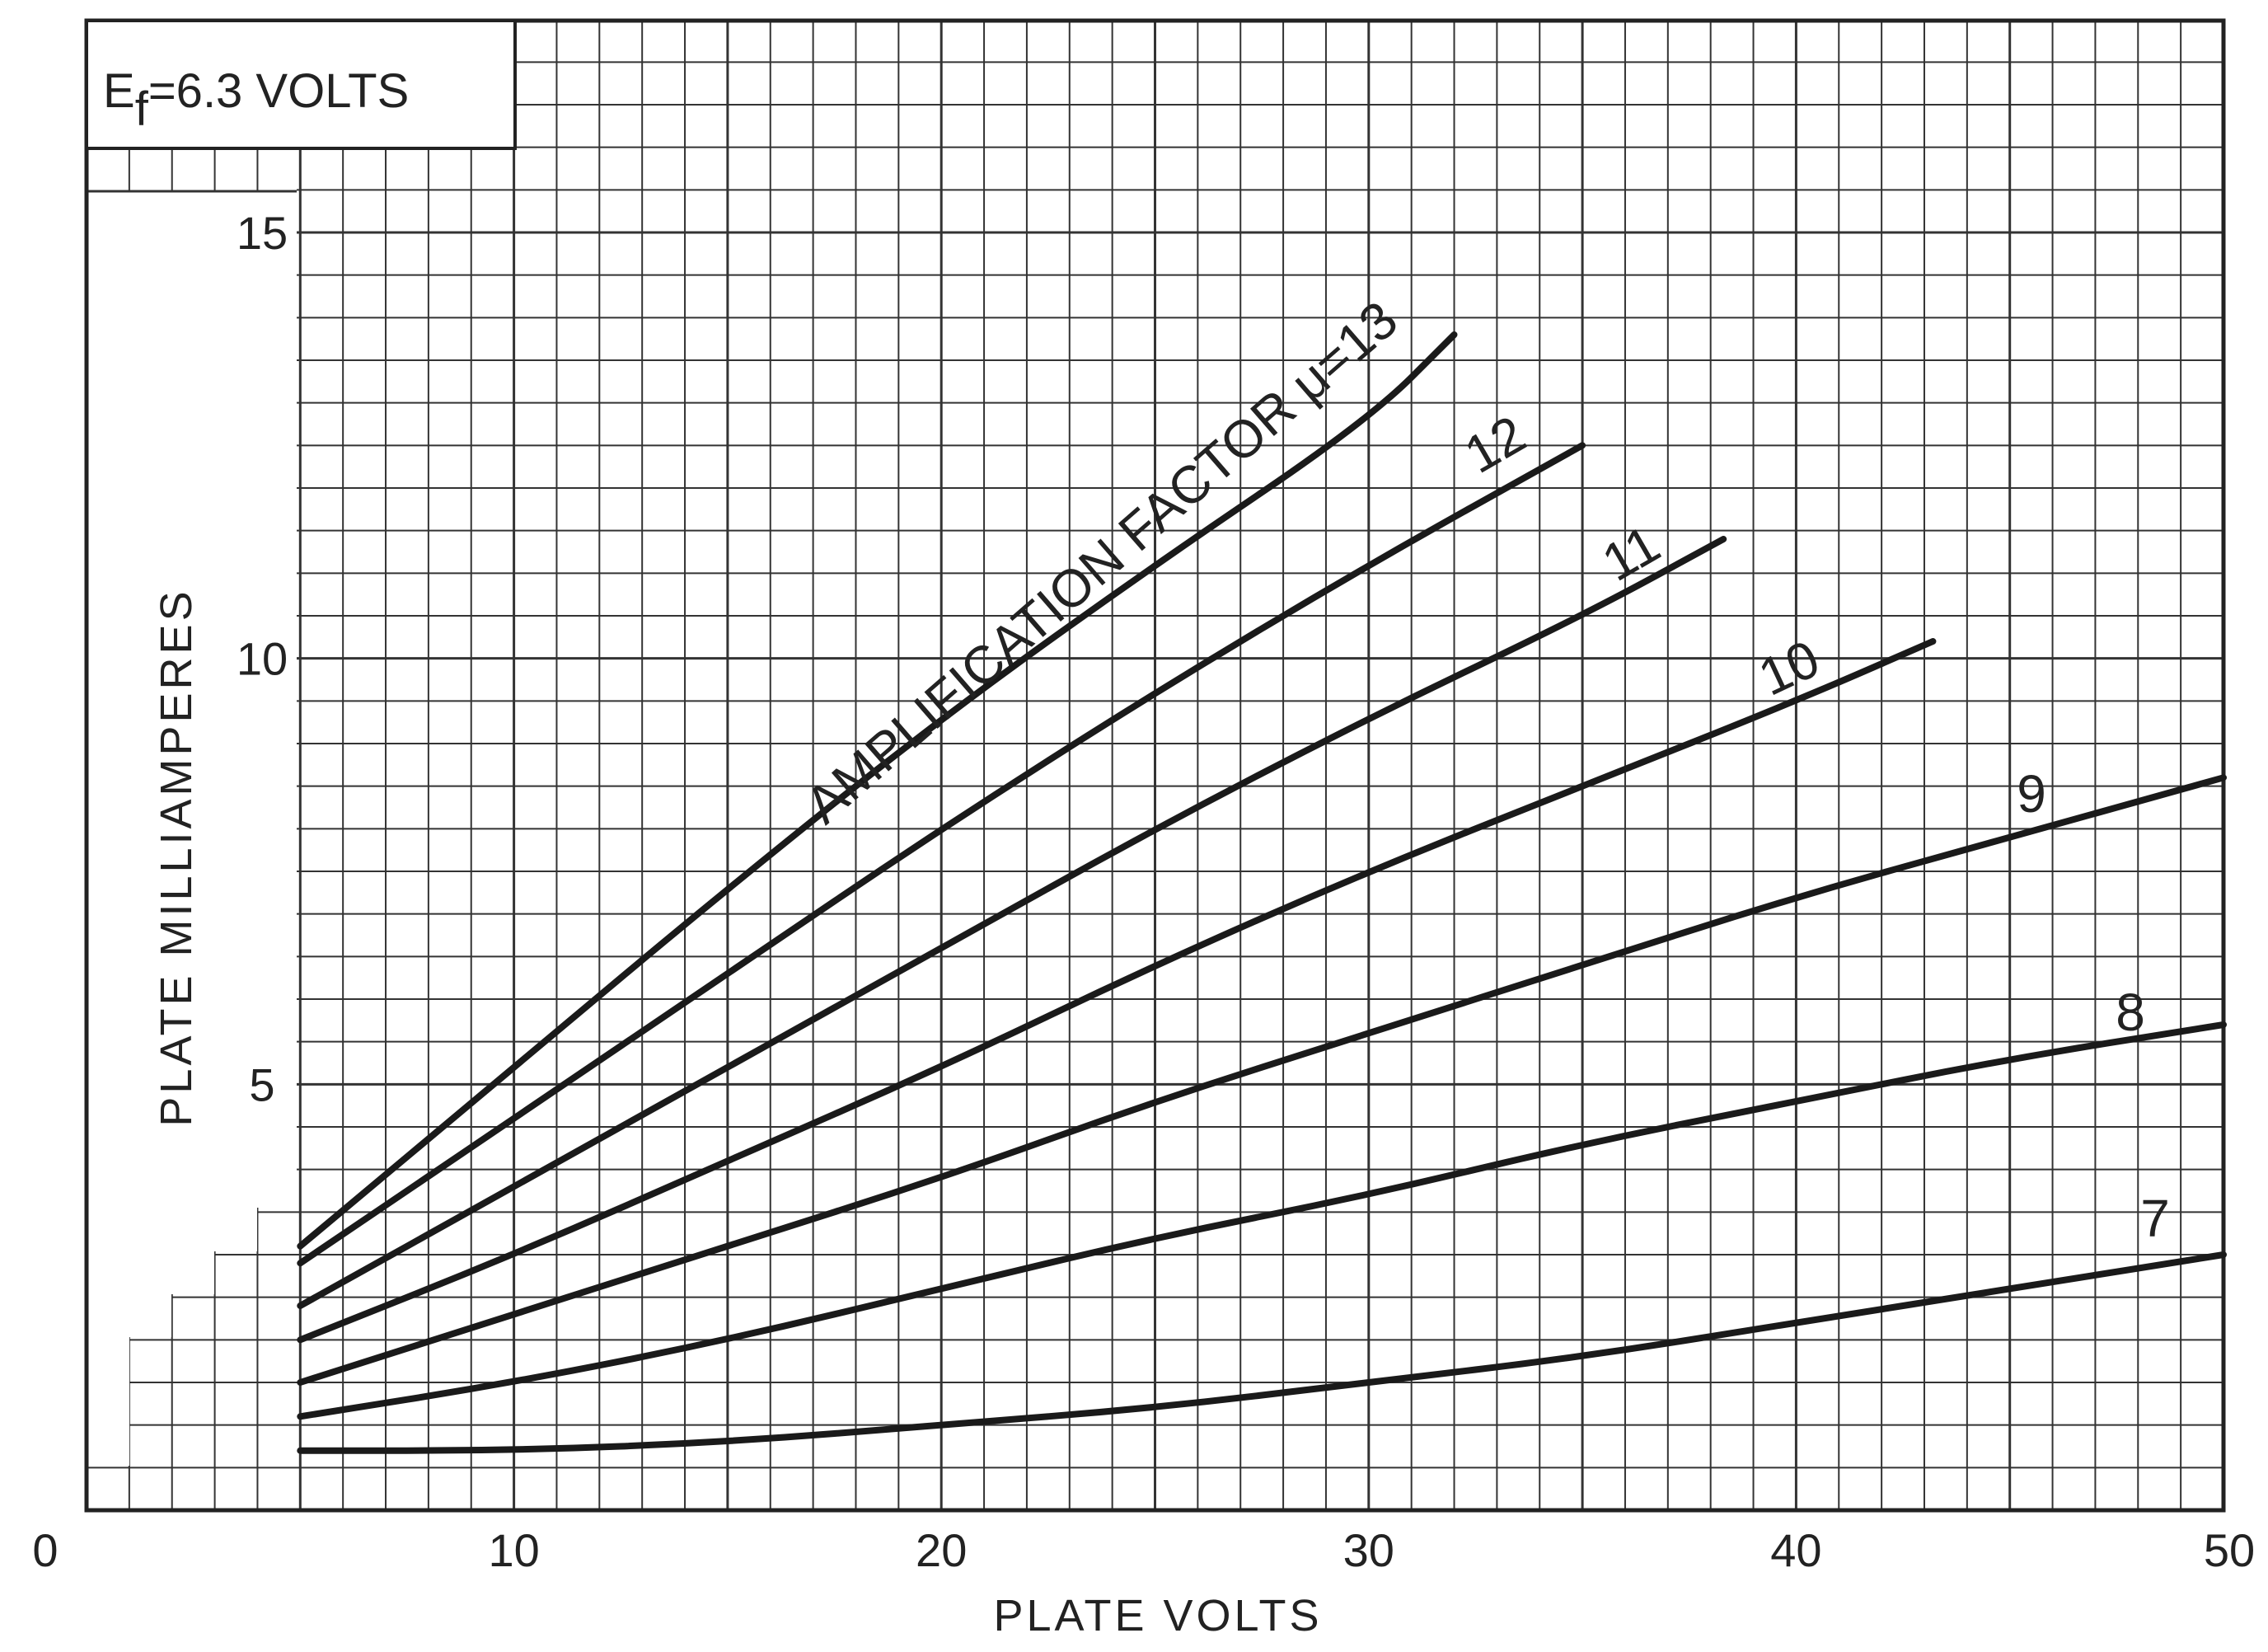 The height and width of the screenshot is (1652, 2268). Describe the element at coordinates (2130, 1013) in the screenshot. I see `curve-label-mu-8: 8` at that location.